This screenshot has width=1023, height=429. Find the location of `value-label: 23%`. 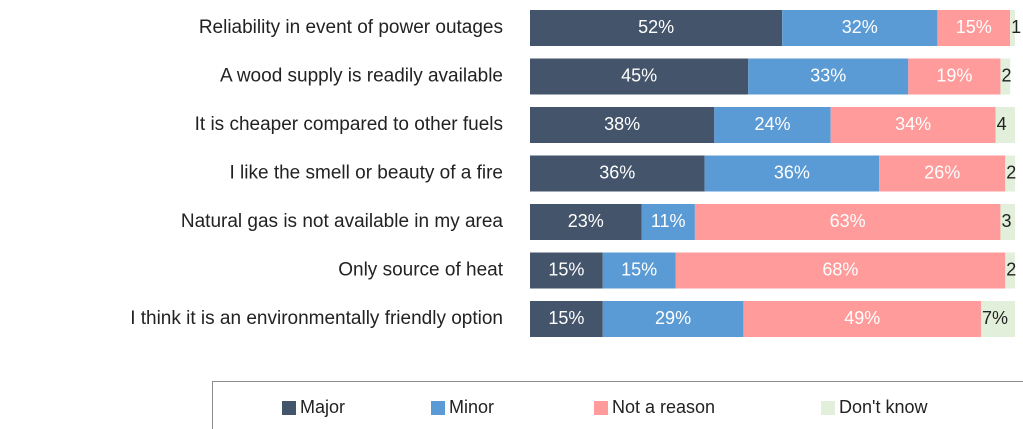

value-label: 23% is located at coordinates (586, 221).